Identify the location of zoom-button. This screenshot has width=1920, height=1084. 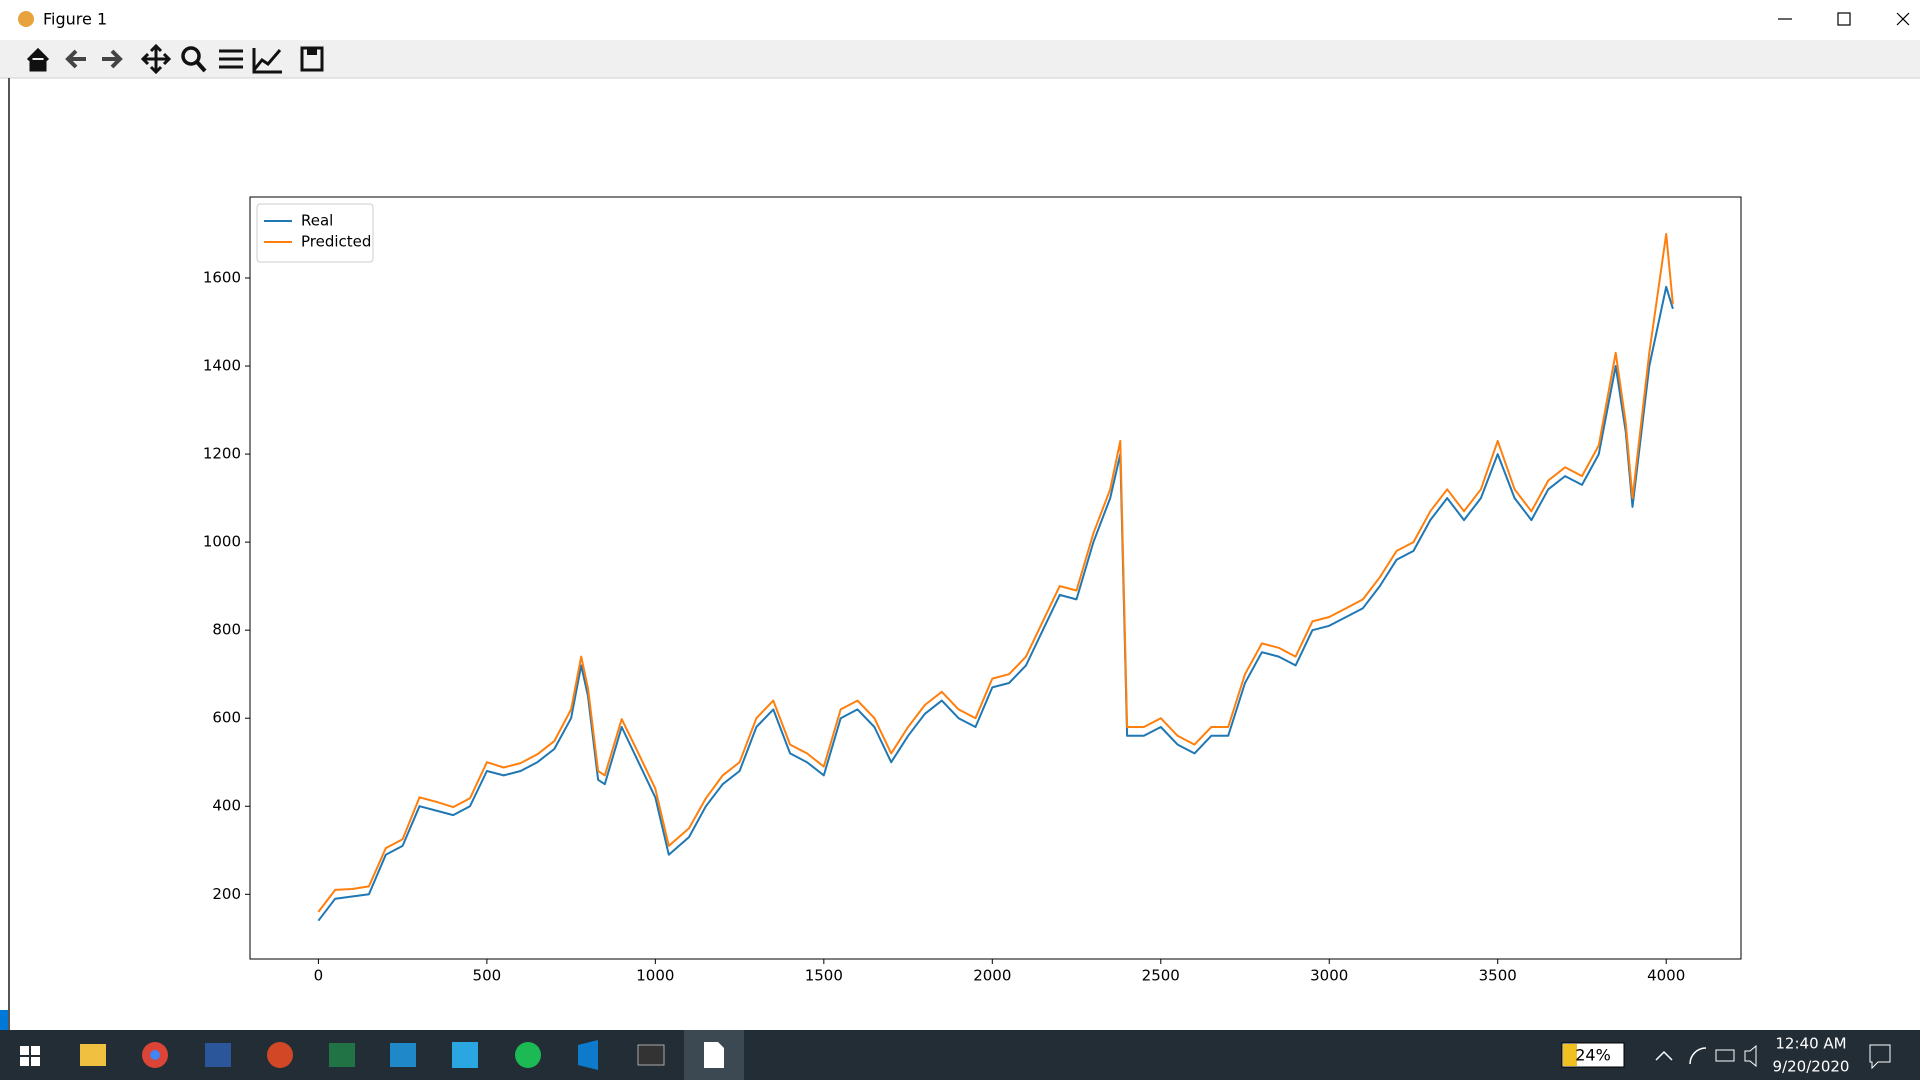
(191, 56).